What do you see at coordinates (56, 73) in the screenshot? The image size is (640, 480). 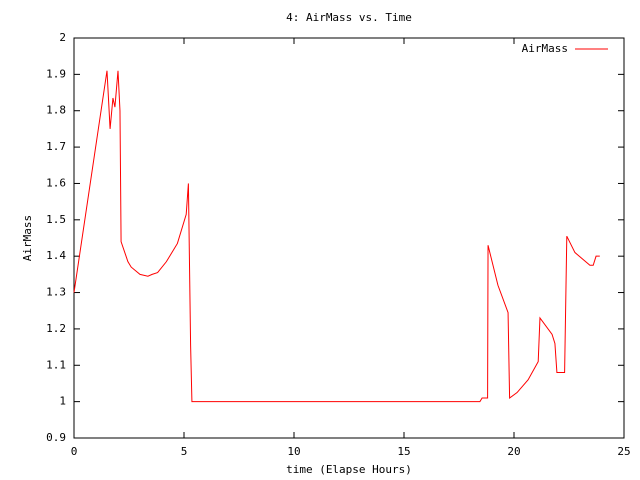 I see `y-tick-label: 1.9` at bounding box center [56, 73].